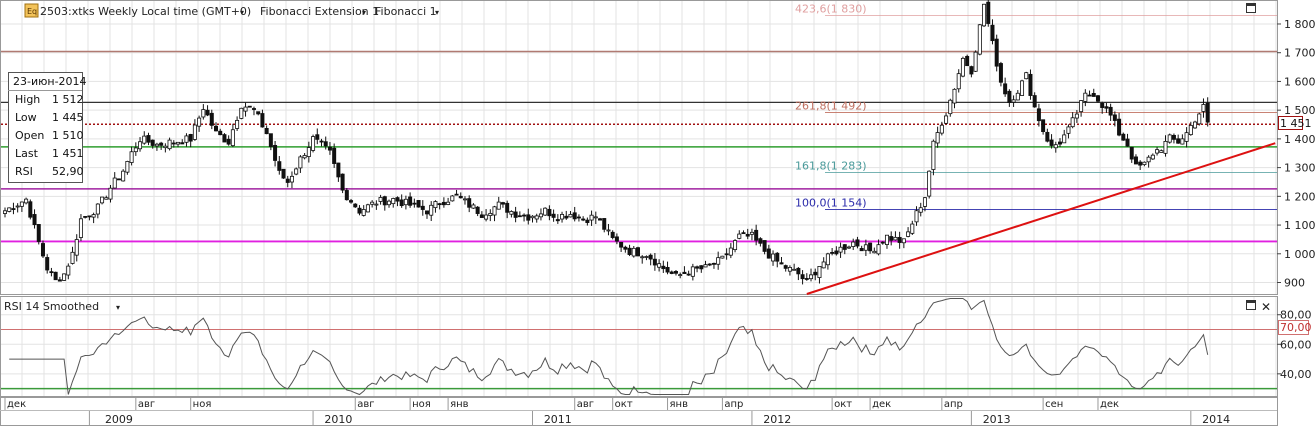  I want to click on rsi-level-box, so click(1293, 327).